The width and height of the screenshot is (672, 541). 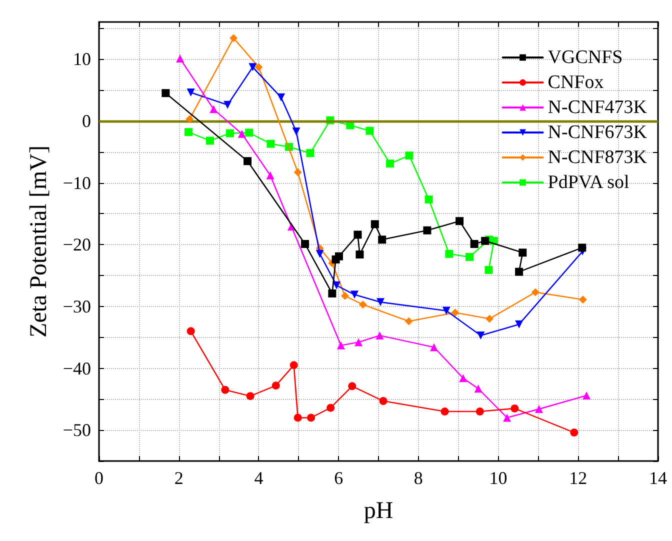 I want to click on y-tick-label: 10, so click(x=82, y=59).